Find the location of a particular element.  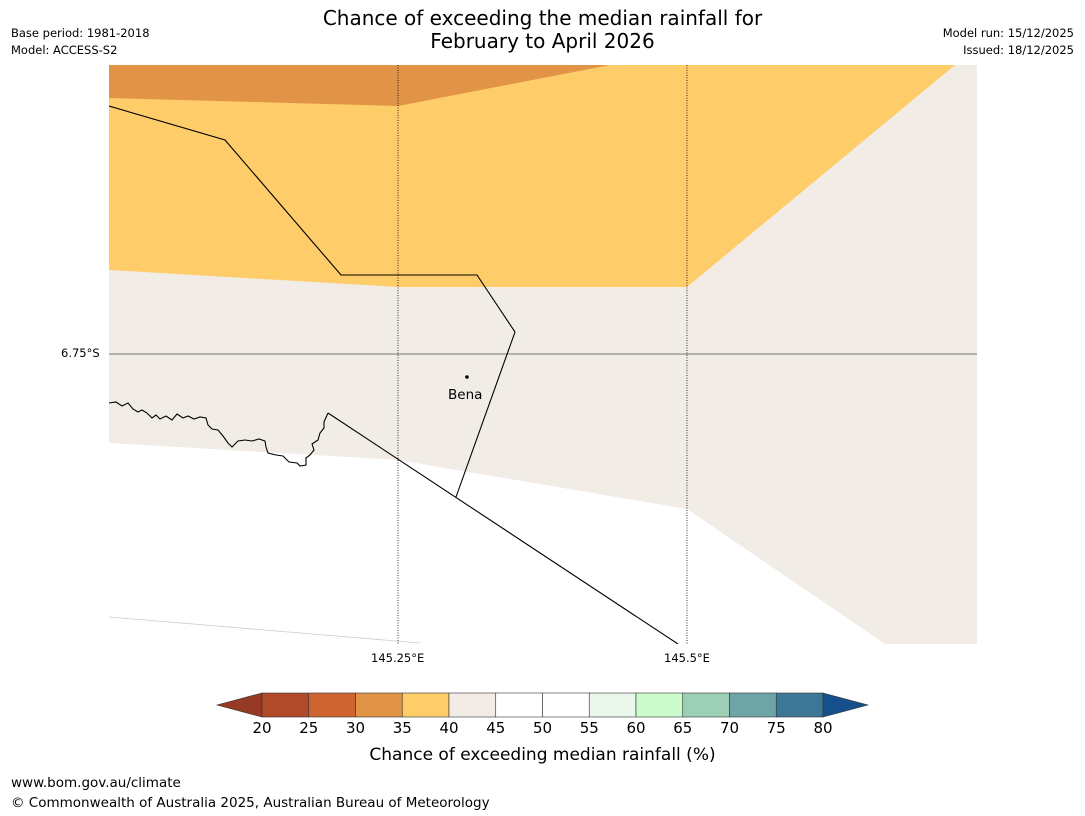

bena-town-dot is located at coordinates (467, 377).